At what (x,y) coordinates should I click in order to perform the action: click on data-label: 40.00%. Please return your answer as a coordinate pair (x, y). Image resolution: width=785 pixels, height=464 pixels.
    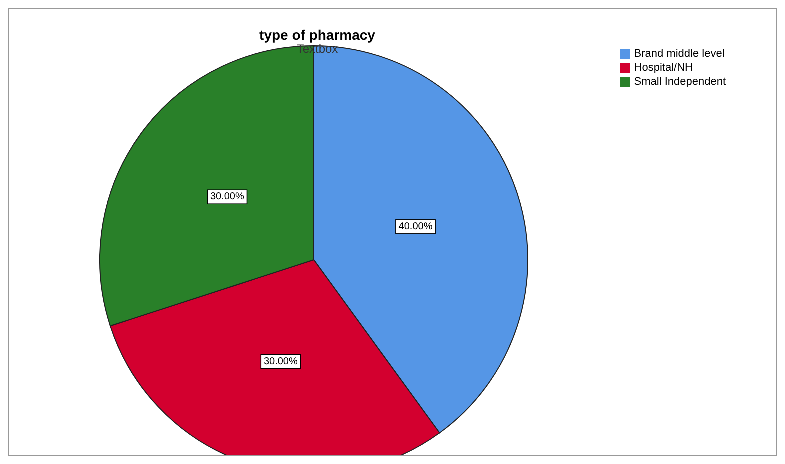
    Looking at the image, I should click on (415, 226).